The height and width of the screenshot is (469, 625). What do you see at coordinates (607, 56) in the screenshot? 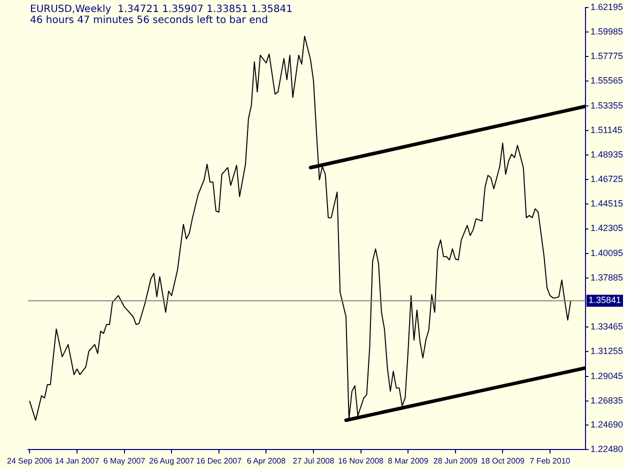
I see `y-tick-label: 1.57775` at bounding box center [607, 56].